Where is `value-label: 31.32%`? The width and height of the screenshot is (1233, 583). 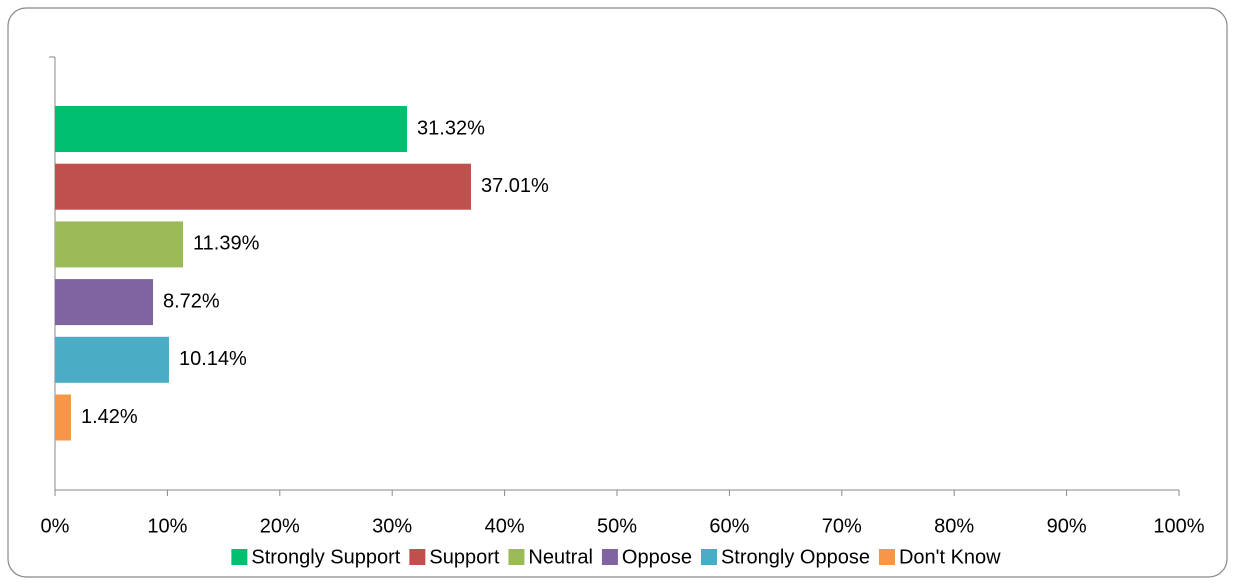 value-label: 31.32% is located at coordinates (451, 128).